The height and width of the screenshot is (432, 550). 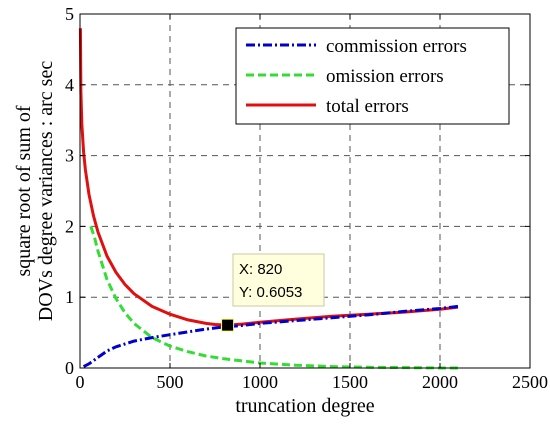 What do you see at coordinates (385, 76) in the screenshot?
I see `legend-label-omission-errors: omission errors` at bounding box center [385, 76].